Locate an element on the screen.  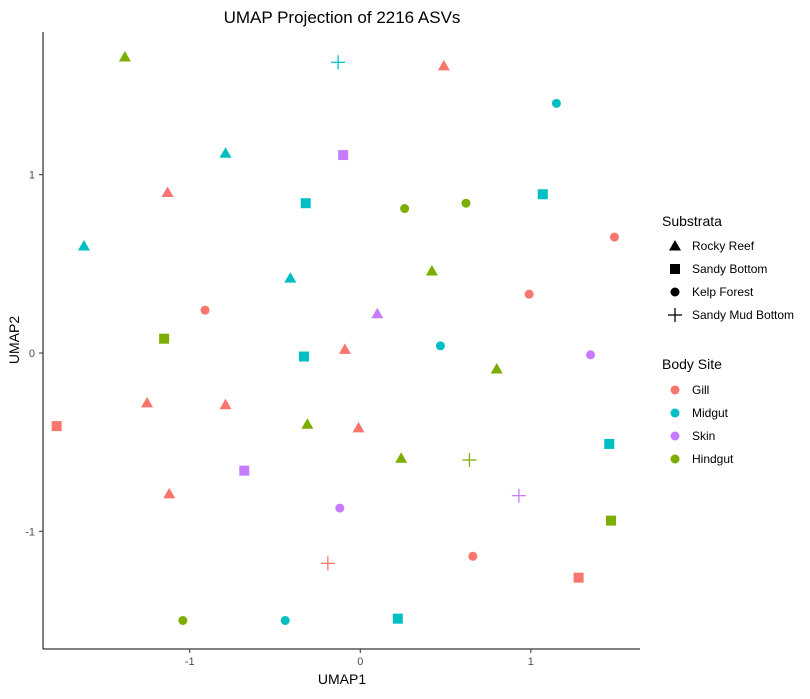
x-tick-label: -1 is located at coordinates (190, 662).